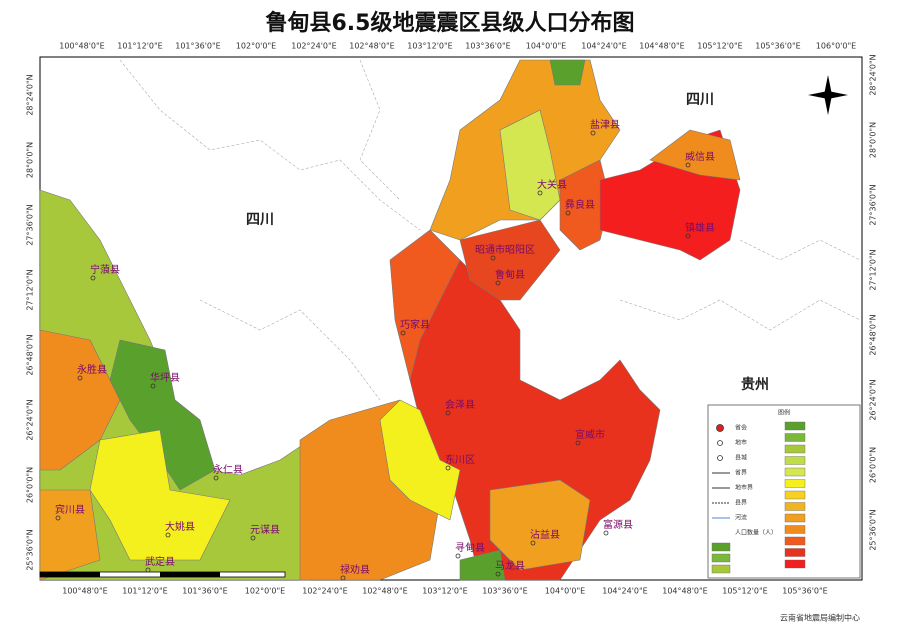 The image size is (900, 636). I want to click on longitude-label: 102°24'0"E, so click(324, 591).